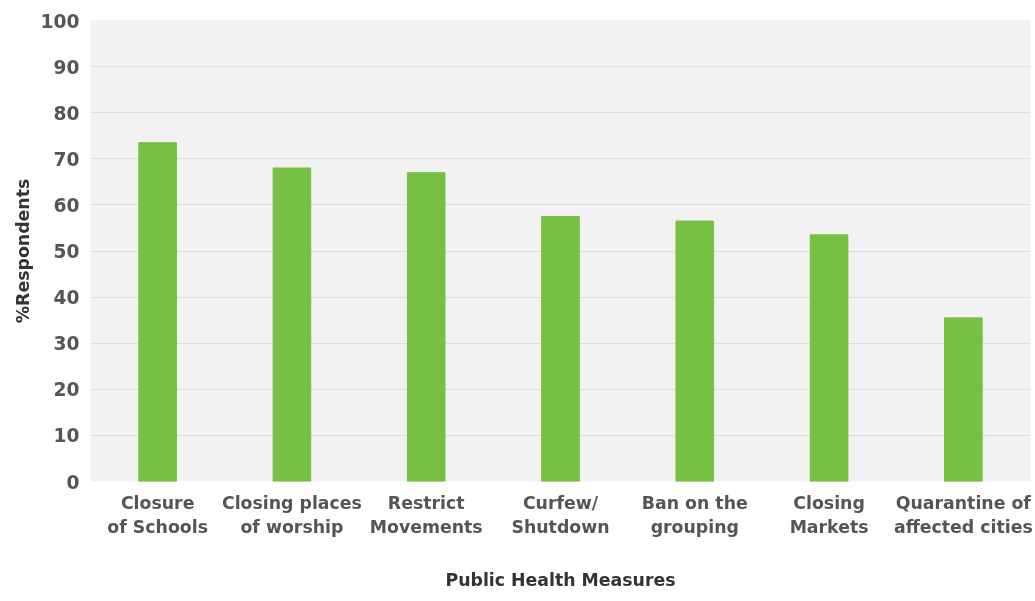 Image resolution: width=1035 pixels, height=601 pixels. What do you see at coordinates (66, 344) in the screenshot?
I see `y-tick-label: 30` at bounding box center [66, 344].